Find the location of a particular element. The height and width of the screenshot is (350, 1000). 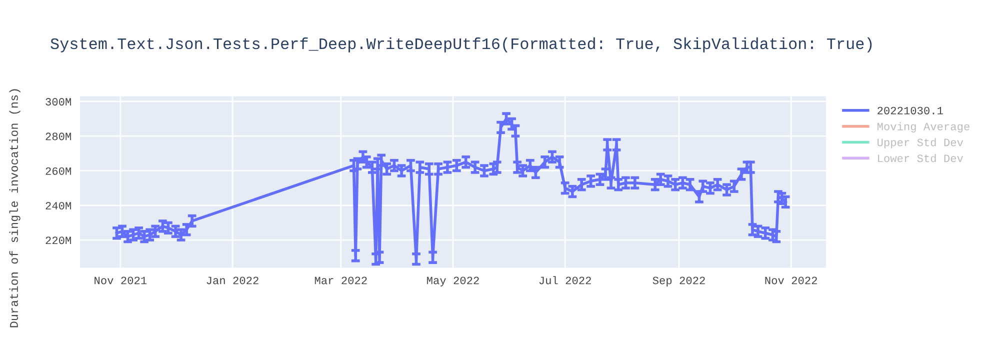

x-tick-label: Nov 2022 is located at coordinates (791, 280).